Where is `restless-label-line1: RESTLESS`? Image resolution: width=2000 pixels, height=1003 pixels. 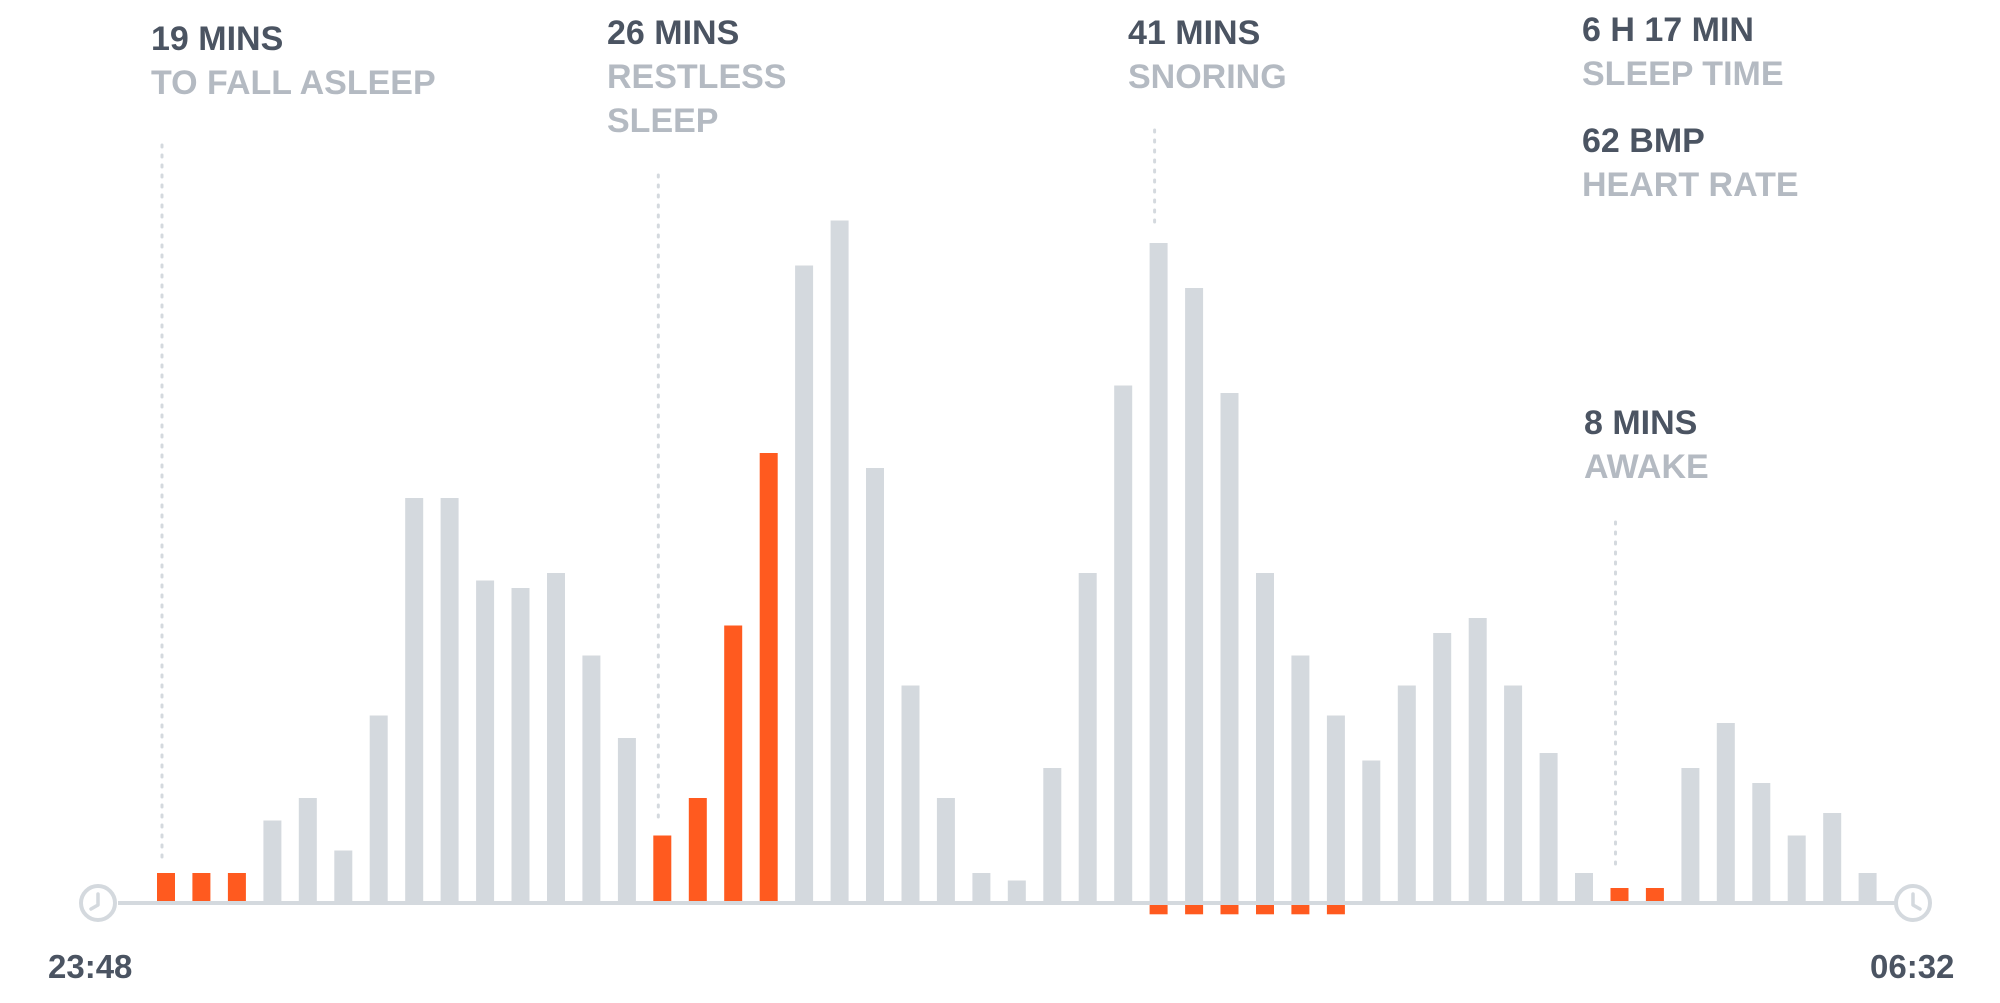
restless-label-line1: RESTLESS is located at coordinates (697, 77).